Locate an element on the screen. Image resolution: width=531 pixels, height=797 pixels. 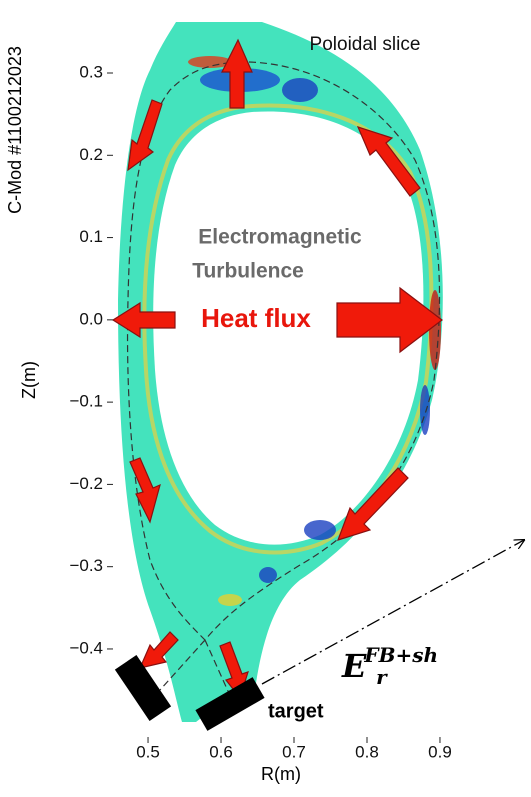
annotation: Heat flux is located at coordinates (256, 318).